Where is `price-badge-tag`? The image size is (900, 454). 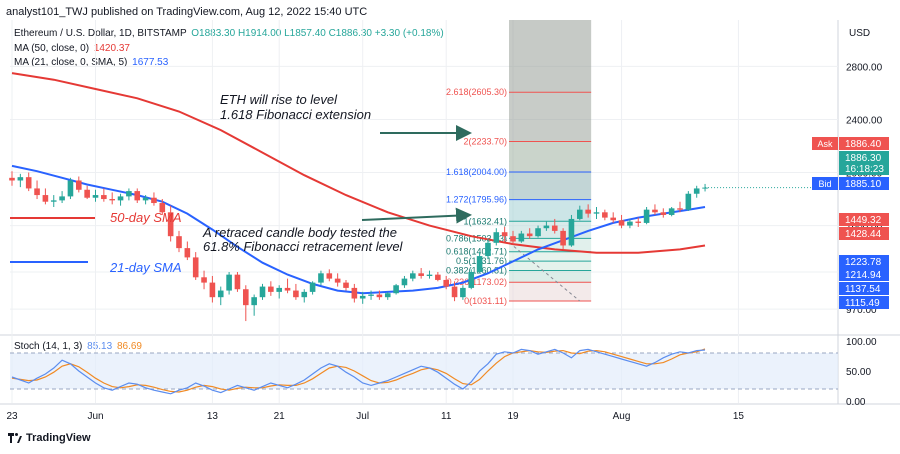
price-badge-tag is located at coordinates (825, 183).